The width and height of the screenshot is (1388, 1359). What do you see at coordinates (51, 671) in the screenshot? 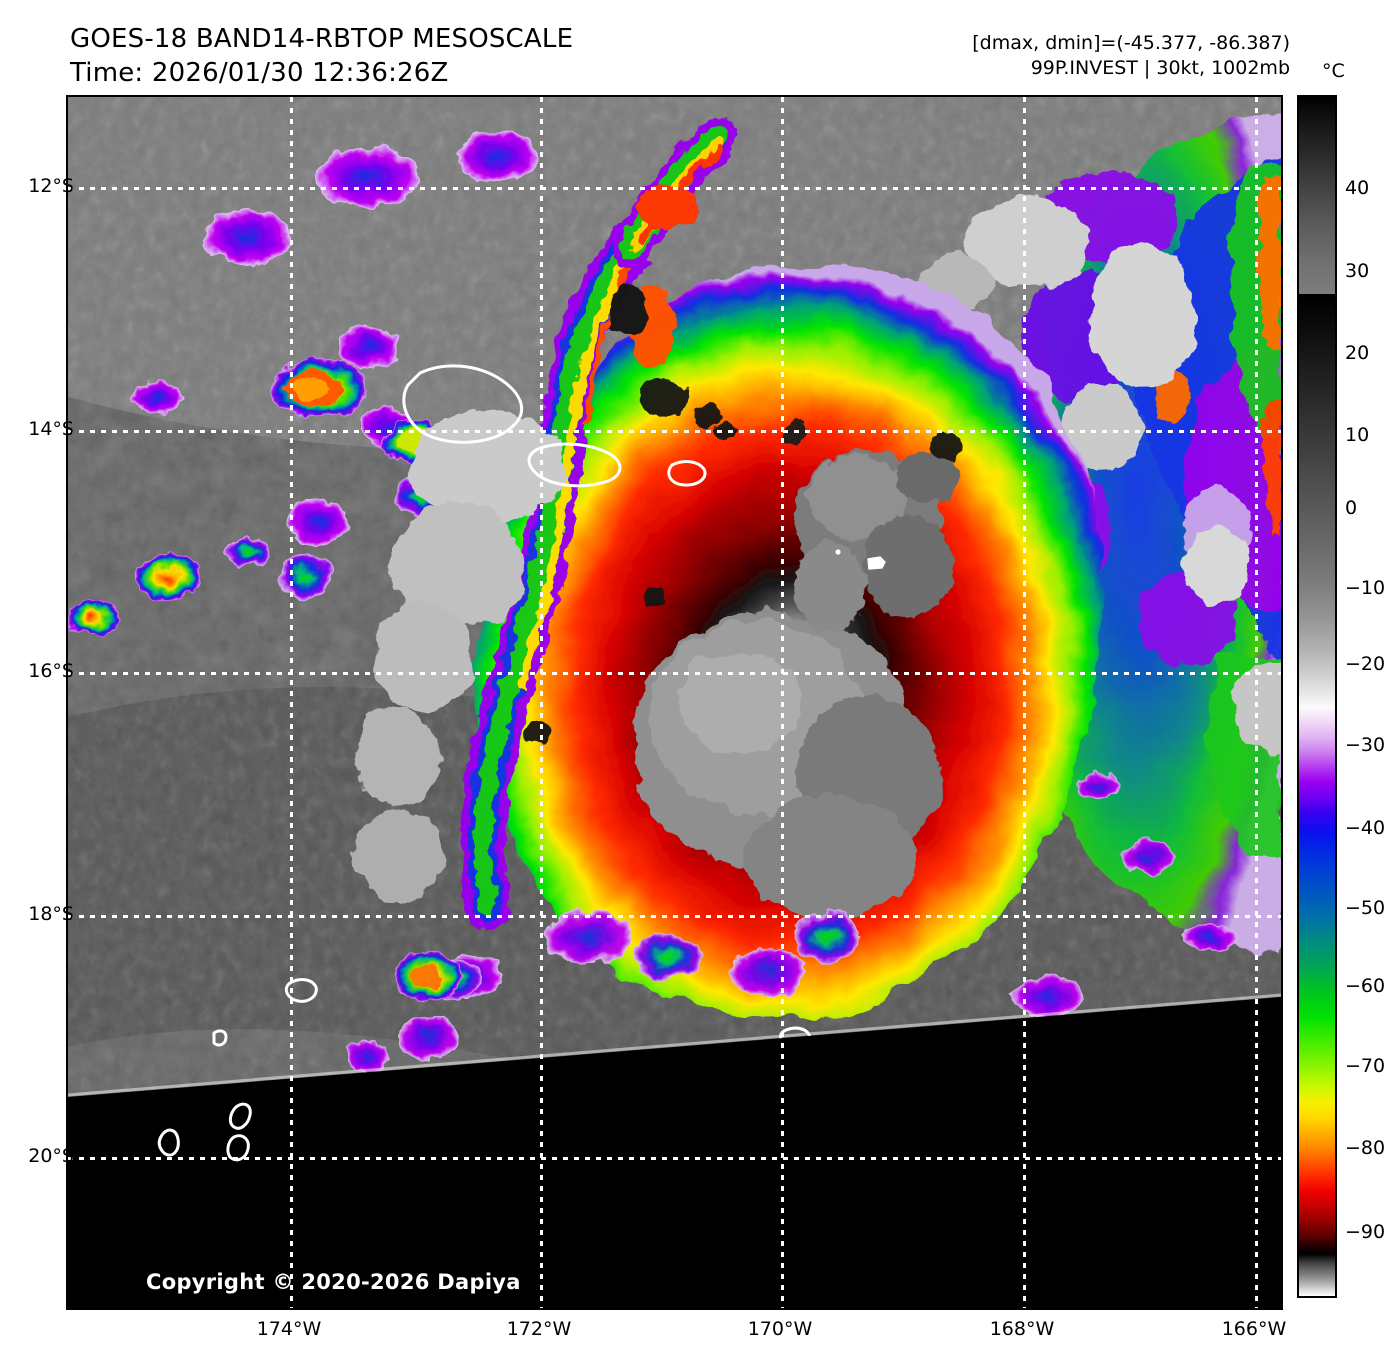
I see `ytick-label-16S: 16°S` at bounding box center [51, 671].